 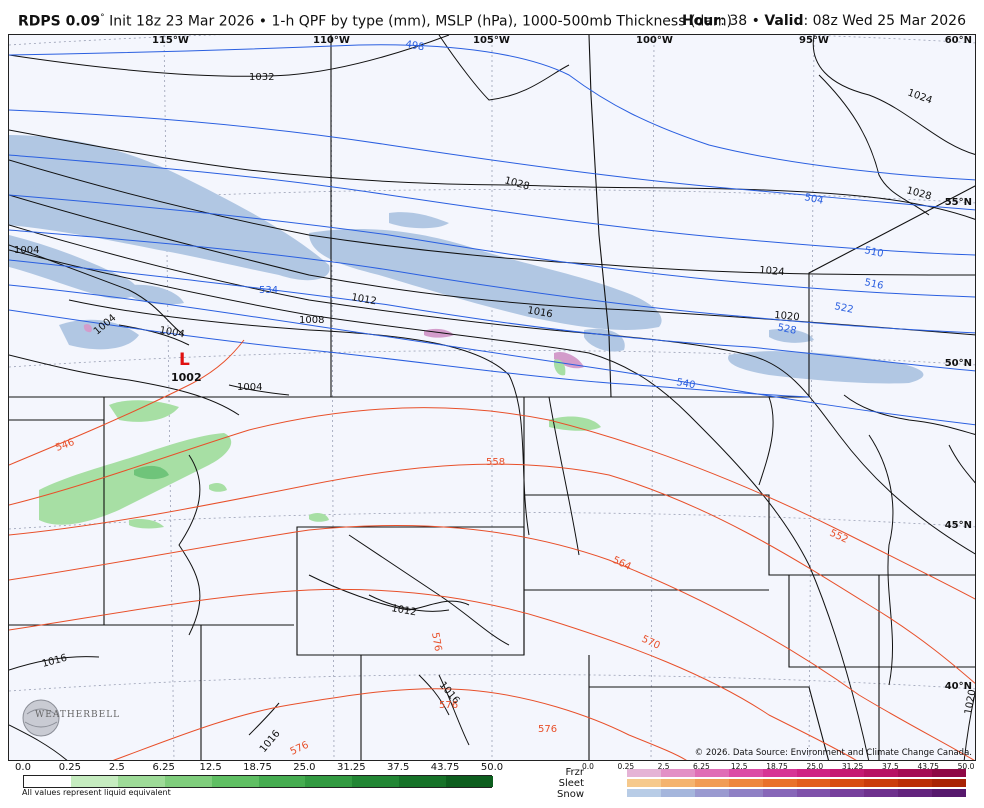 What do you see at coordinates (87, 328) in the screenshot?
I see `mix-area` at bounding box center [87, 328].